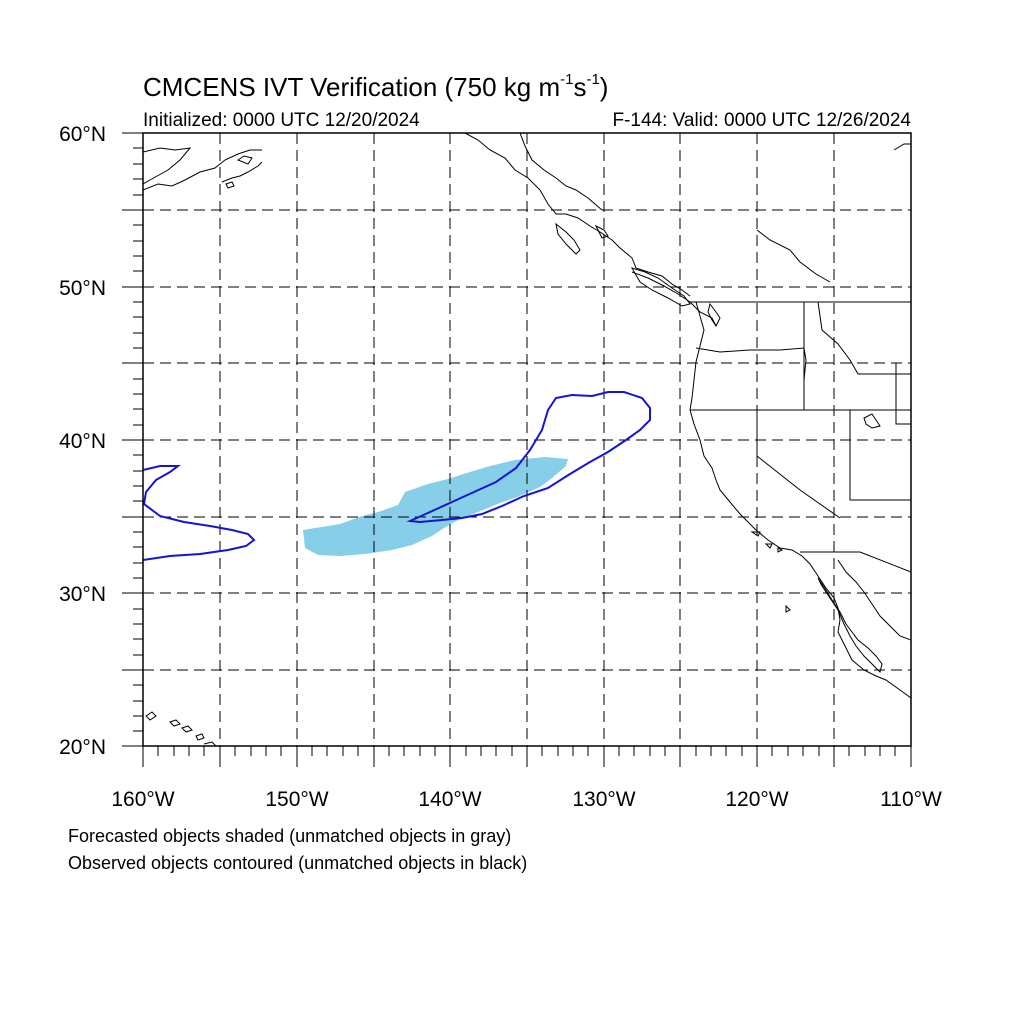  I want to click on lat-label-40n: 40°N, so click(82, 441).